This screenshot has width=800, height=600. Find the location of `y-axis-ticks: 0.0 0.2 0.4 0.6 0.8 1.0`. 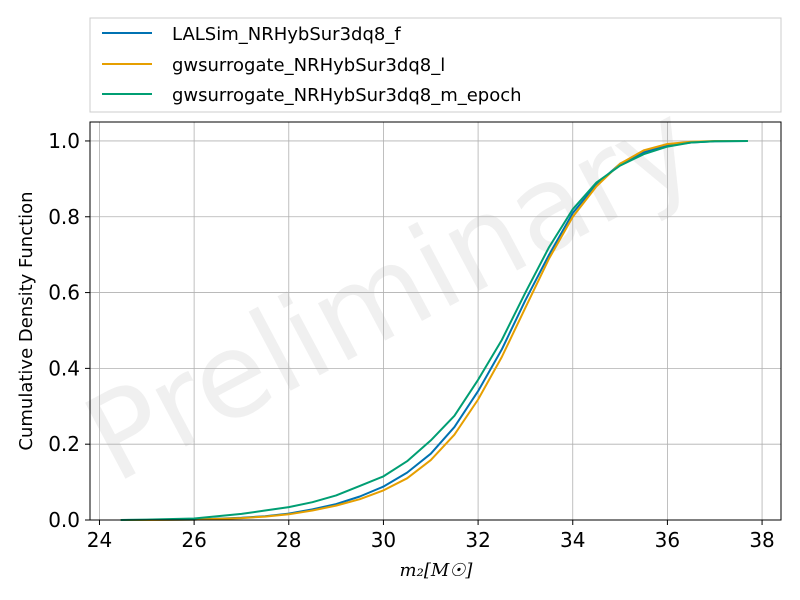

y-axis-ticks: 0.0 0.2 0.4 0.6 0.8 1.0 is located at coordinates (69, 330).